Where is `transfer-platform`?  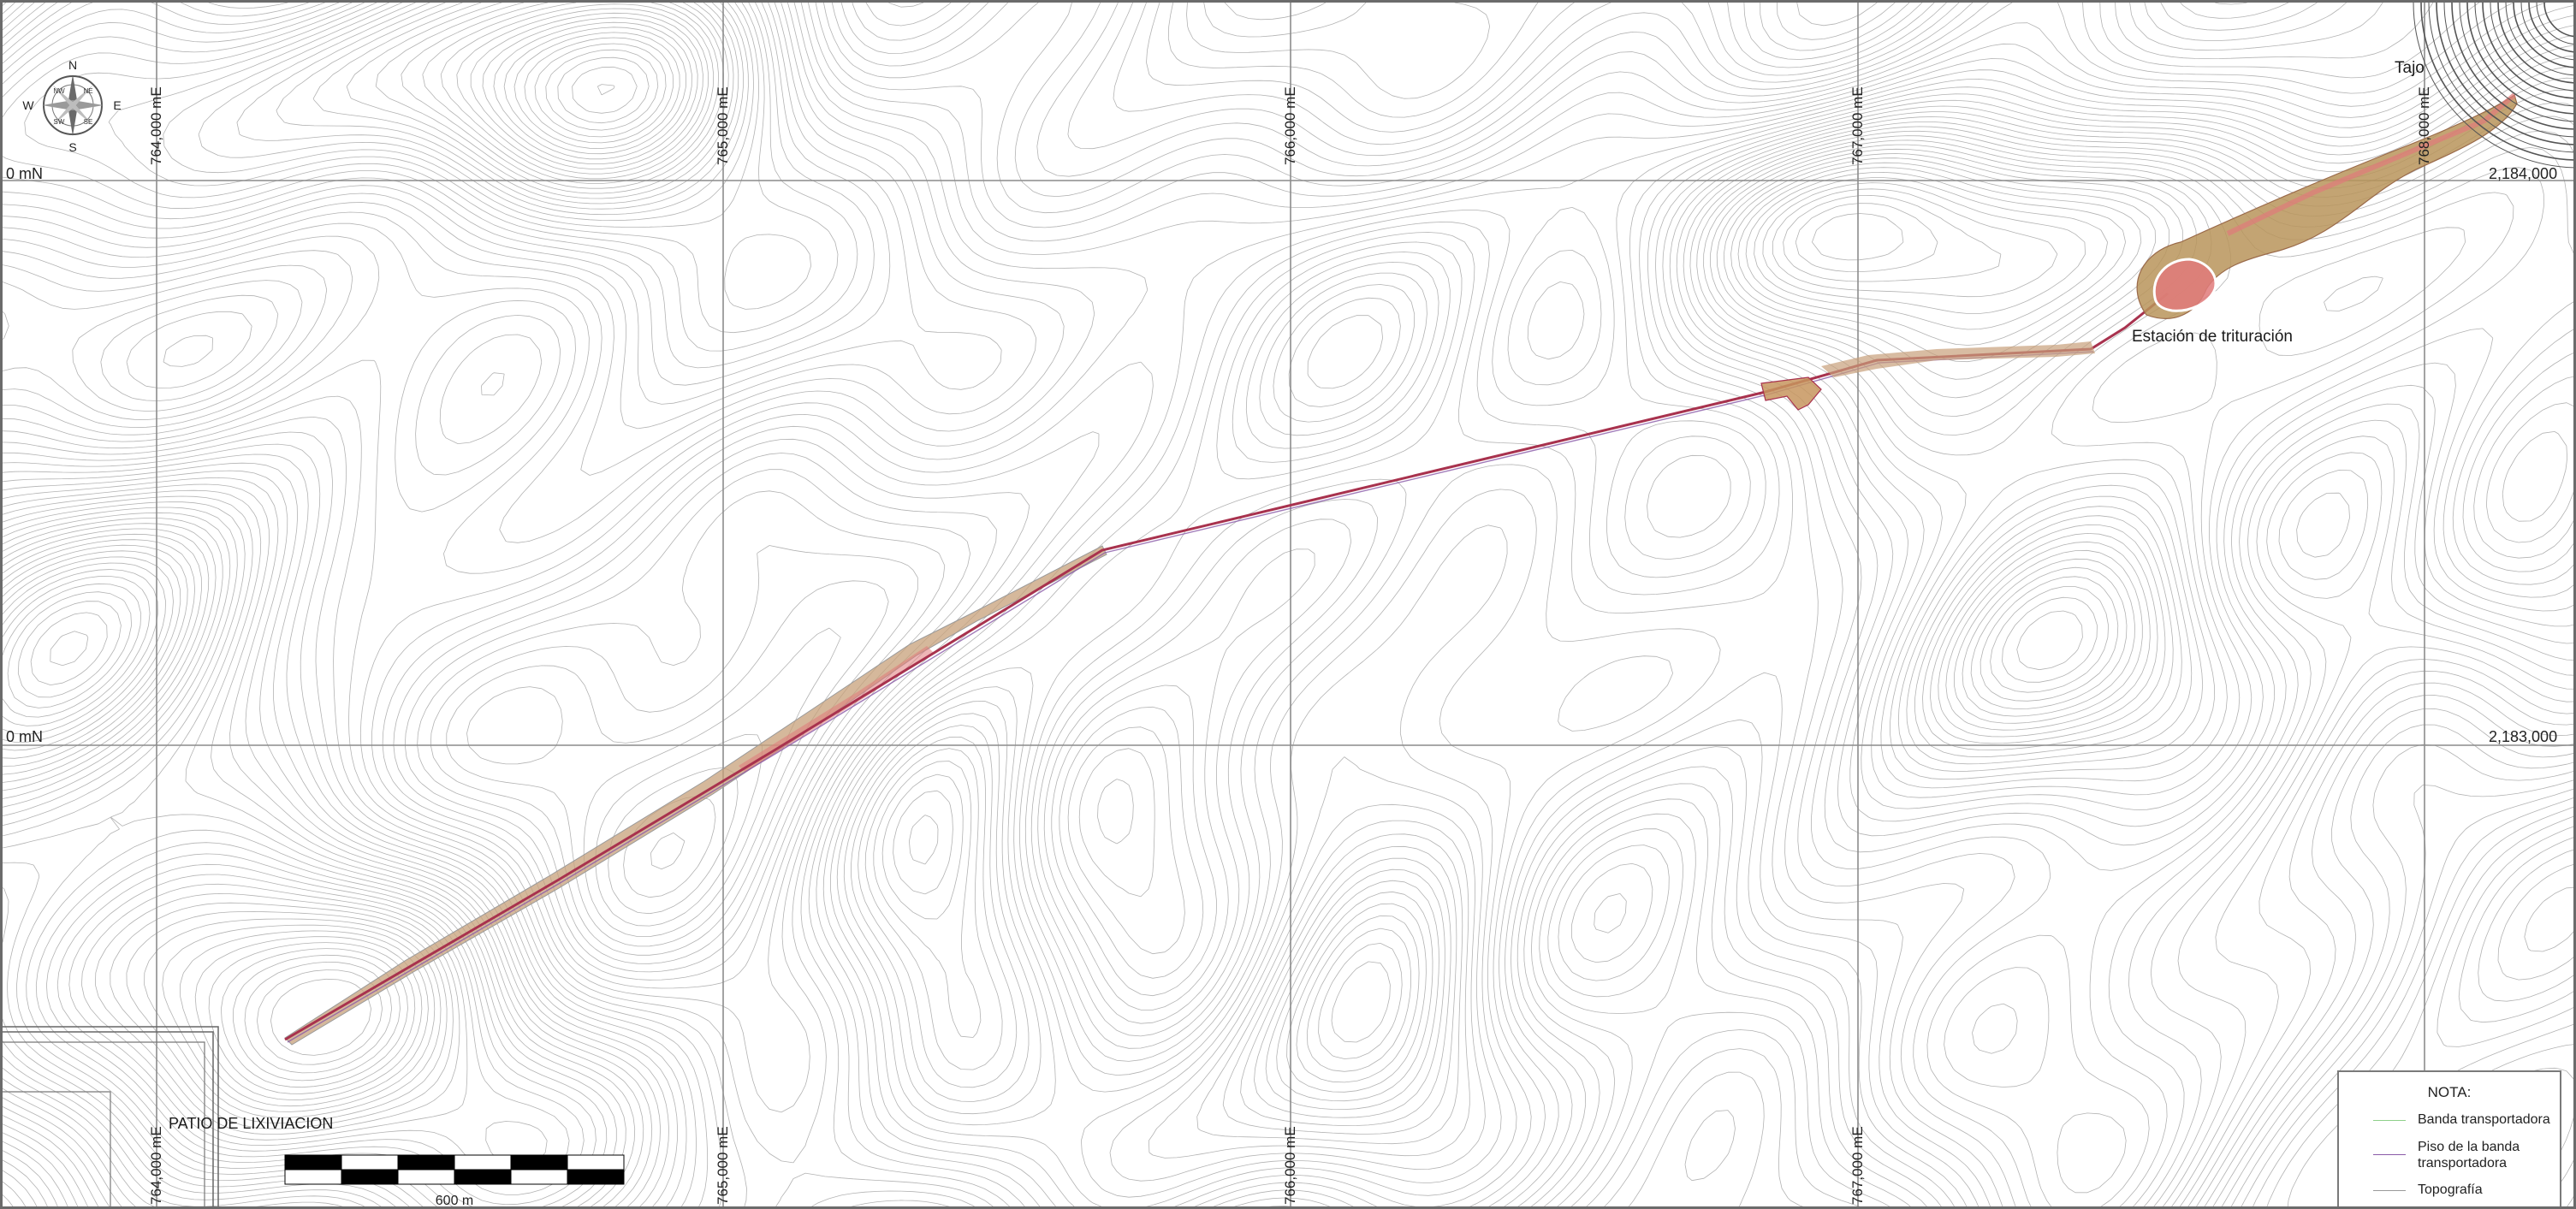
transfer-platform is located at coordinates (1791, 393).